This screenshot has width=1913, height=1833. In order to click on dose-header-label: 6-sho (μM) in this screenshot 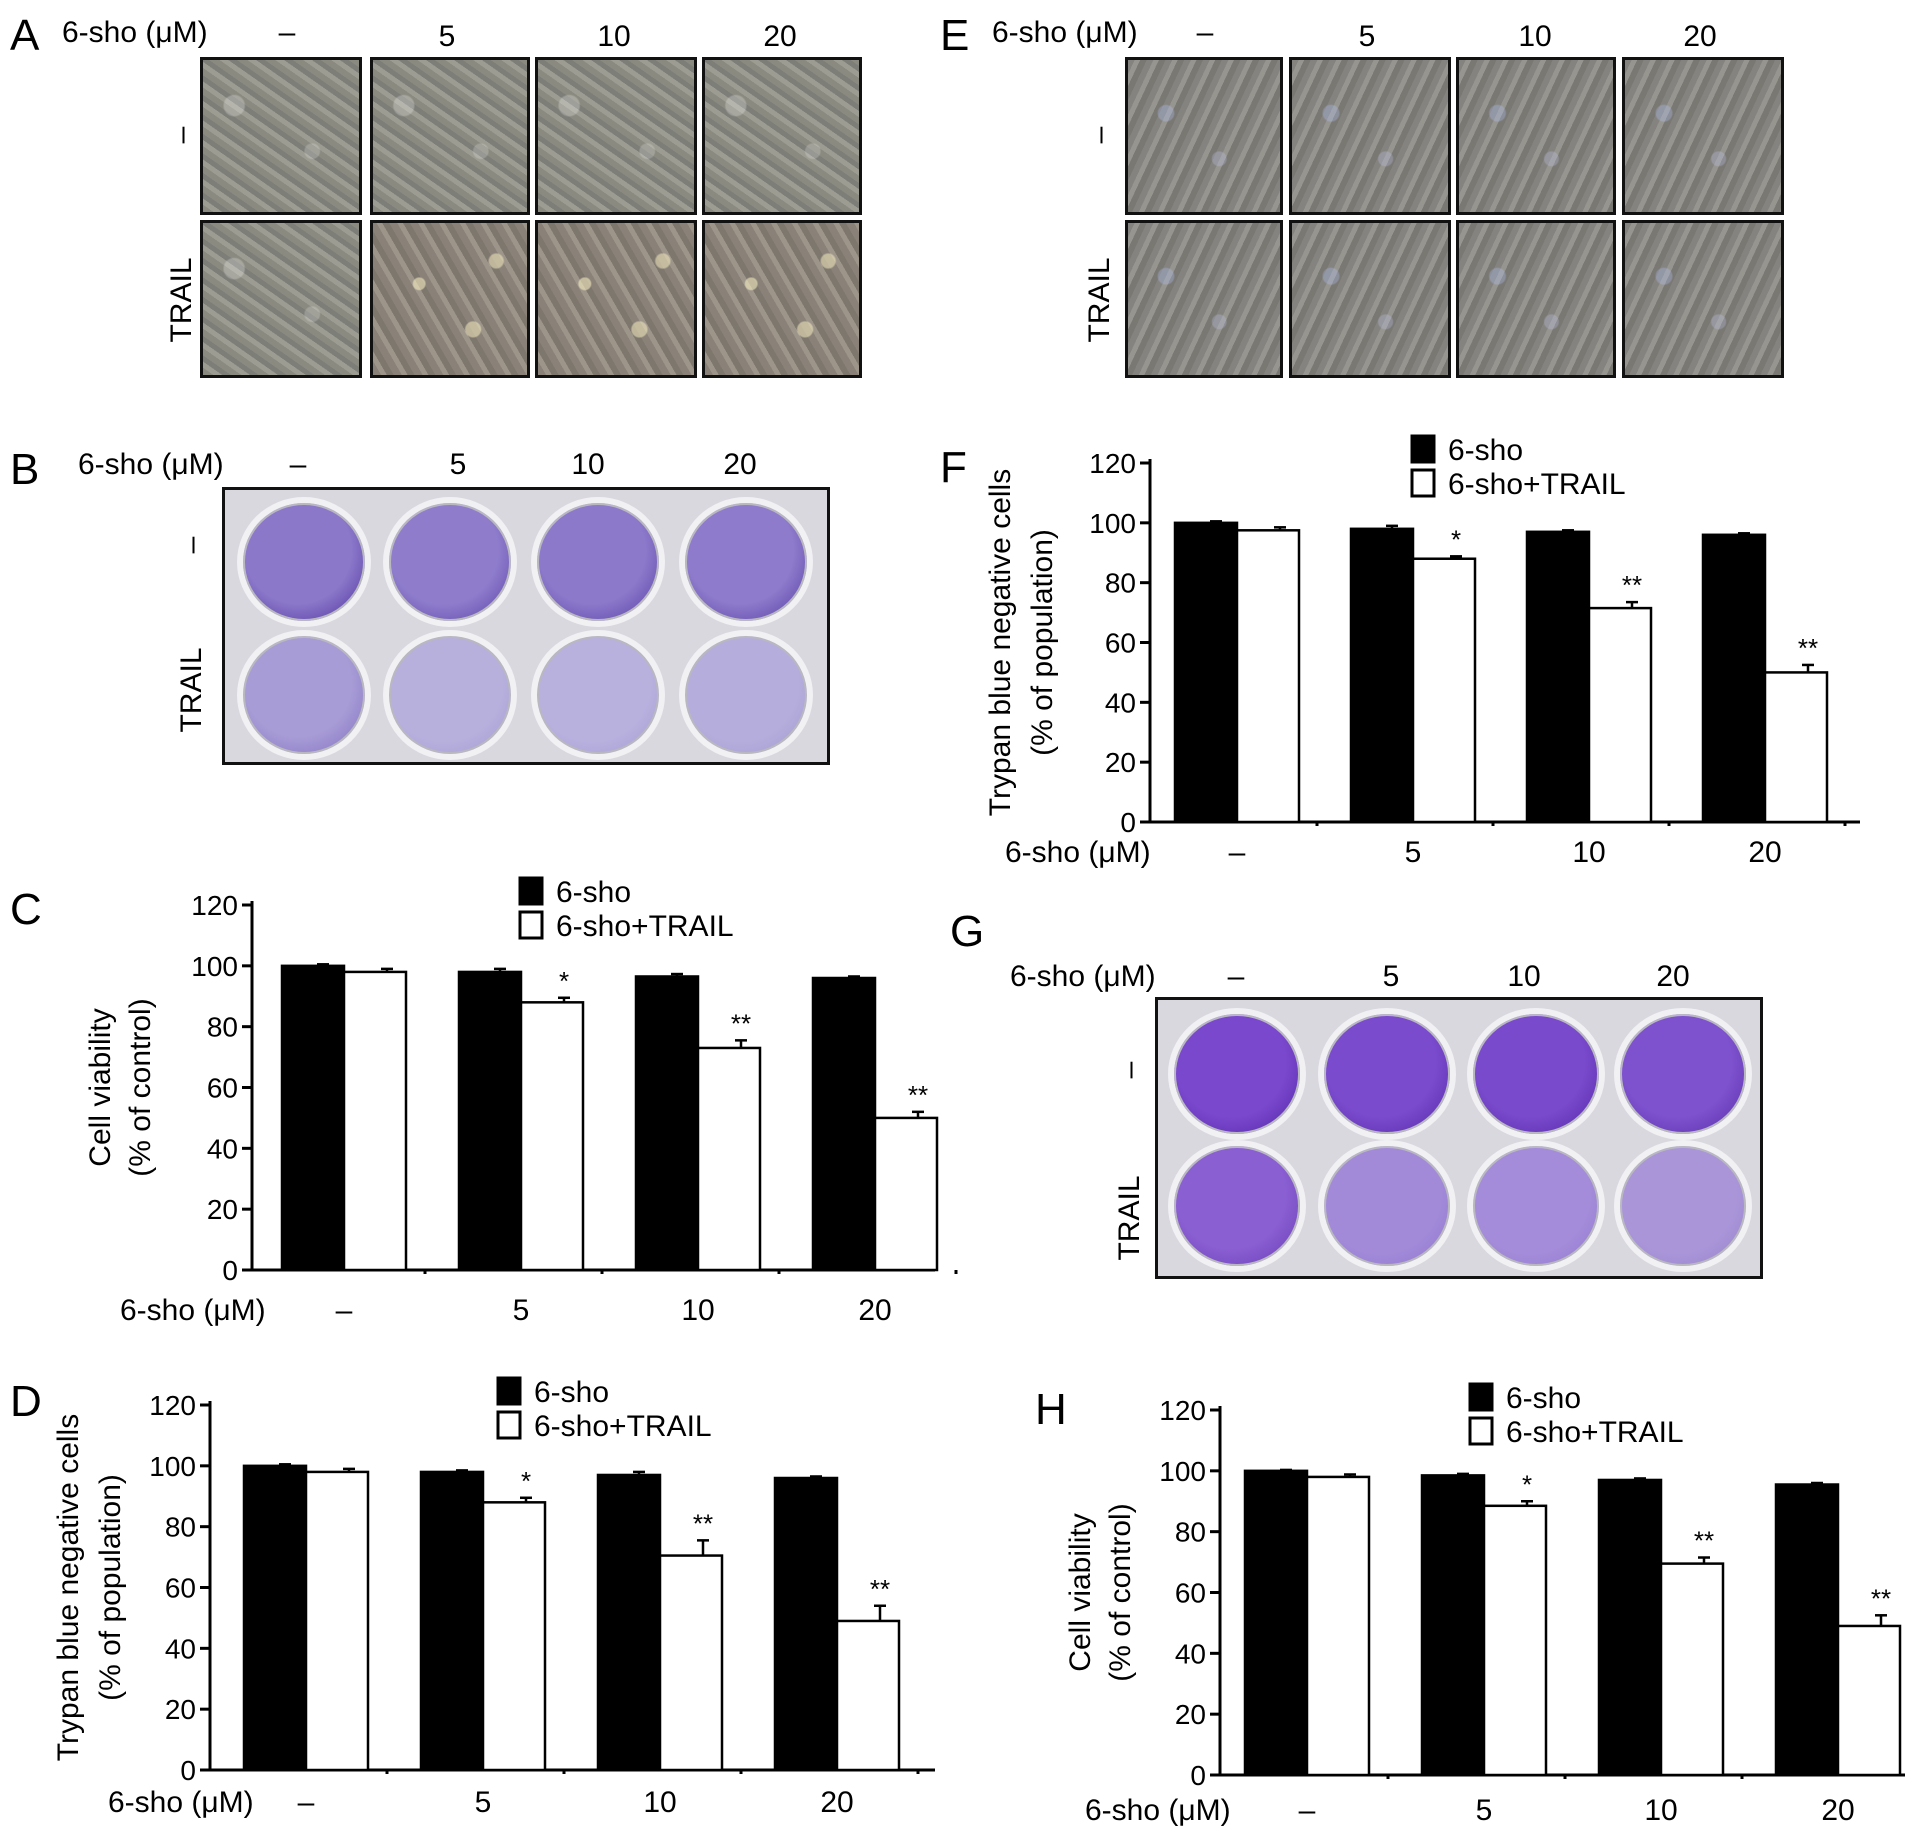, I will do `click(1083, 976)`.